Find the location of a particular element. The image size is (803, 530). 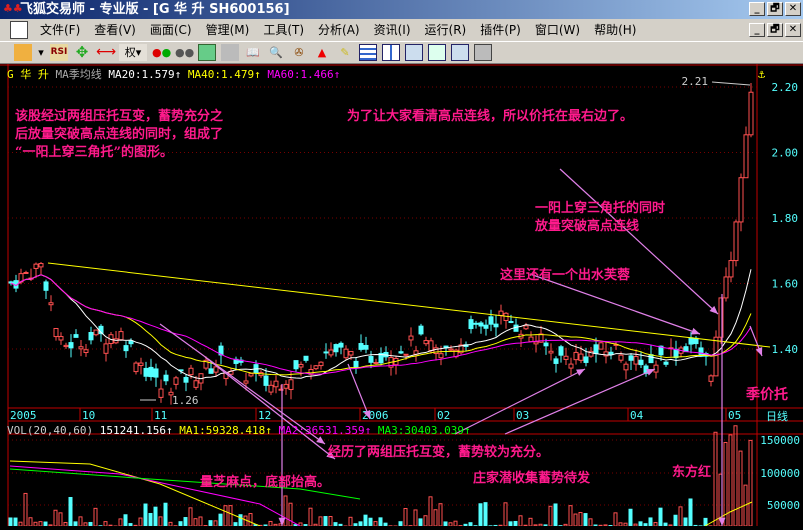

minimize-button: _ is located at coordinates (757, 9).